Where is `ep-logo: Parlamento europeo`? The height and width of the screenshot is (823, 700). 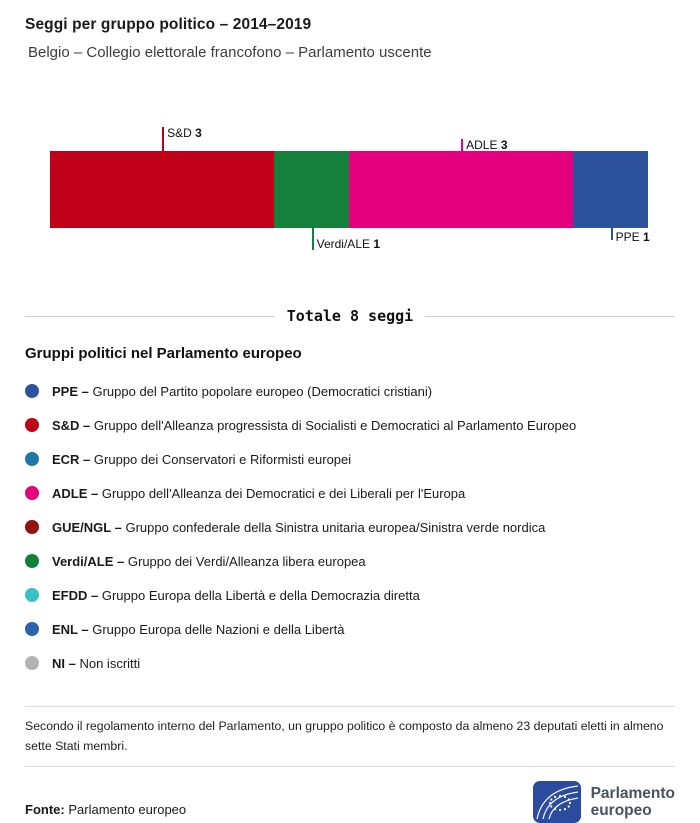
ep-logo: Parlamento europeo is located at coordinates (603, 802).